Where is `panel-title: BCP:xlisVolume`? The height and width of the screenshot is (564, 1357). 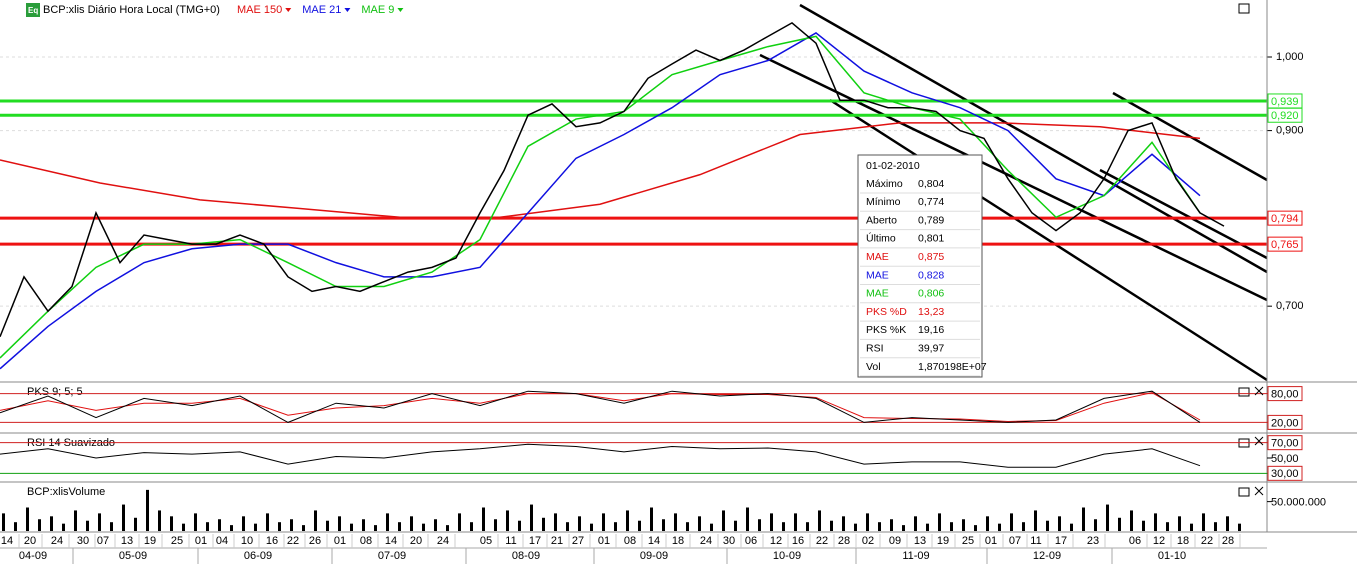
panel-title: BCP:xlisVolume is located at coordinates (66, 492).